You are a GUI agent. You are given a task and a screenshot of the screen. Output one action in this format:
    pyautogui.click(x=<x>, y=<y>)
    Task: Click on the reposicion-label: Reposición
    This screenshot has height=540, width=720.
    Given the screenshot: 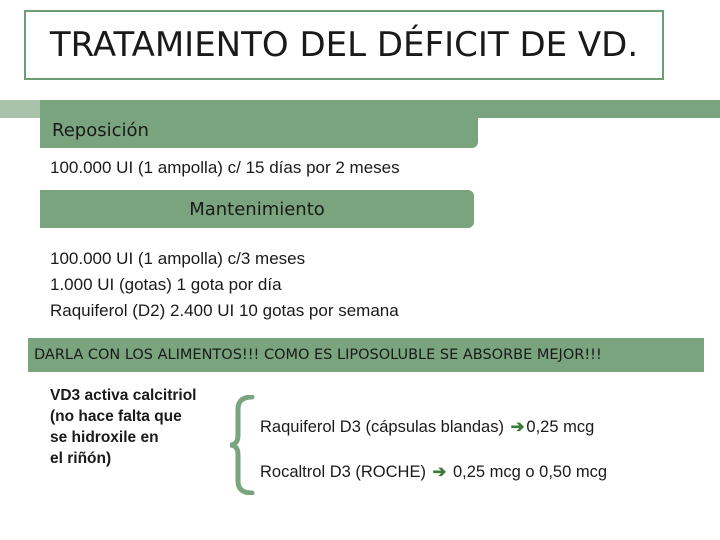 What is the action you would take?
    pyautogui.click(x=100, y=130)
    